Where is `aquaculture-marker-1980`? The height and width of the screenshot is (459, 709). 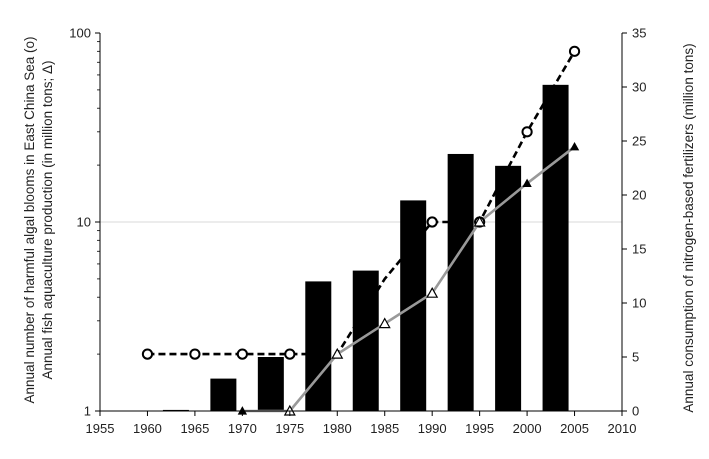 aquaculture-marker-1980 is located at coordinates (337, 353).